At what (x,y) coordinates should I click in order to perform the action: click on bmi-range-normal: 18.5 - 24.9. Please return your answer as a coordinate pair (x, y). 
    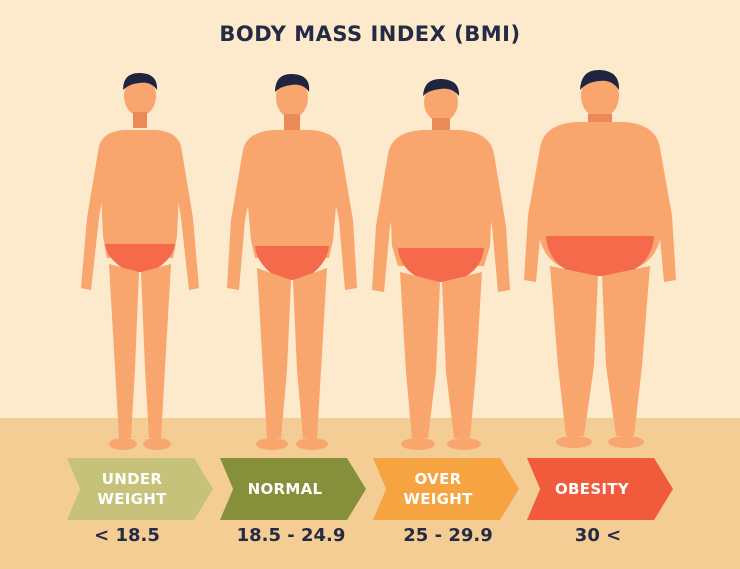
    Looking at the image, I should click on (291, 535).